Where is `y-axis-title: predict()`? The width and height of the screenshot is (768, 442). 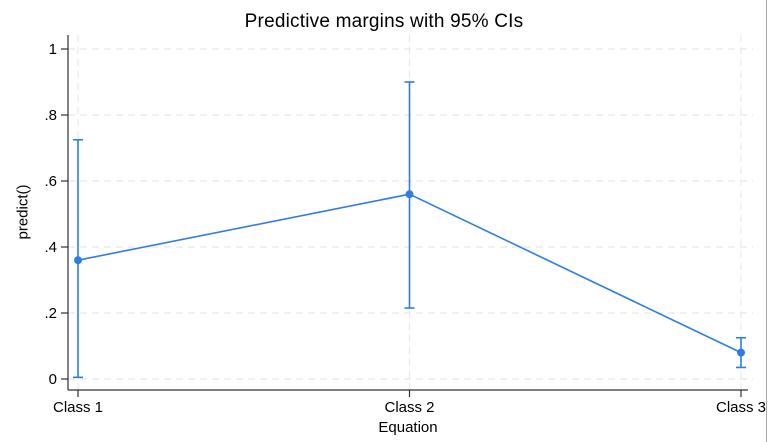 y-axis-title: predict() is located at coordinates (23, 212).